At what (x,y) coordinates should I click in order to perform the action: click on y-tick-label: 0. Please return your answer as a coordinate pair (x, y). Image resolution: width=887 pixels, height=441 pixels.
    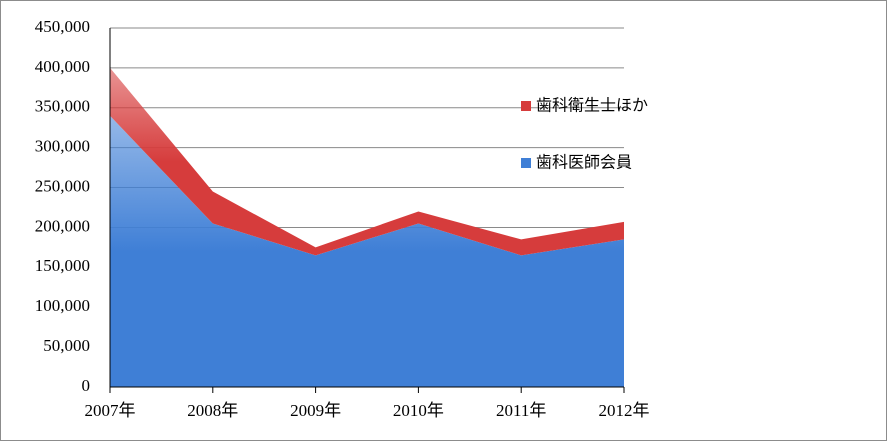
    Looking at the image, I should click on (86, 385).